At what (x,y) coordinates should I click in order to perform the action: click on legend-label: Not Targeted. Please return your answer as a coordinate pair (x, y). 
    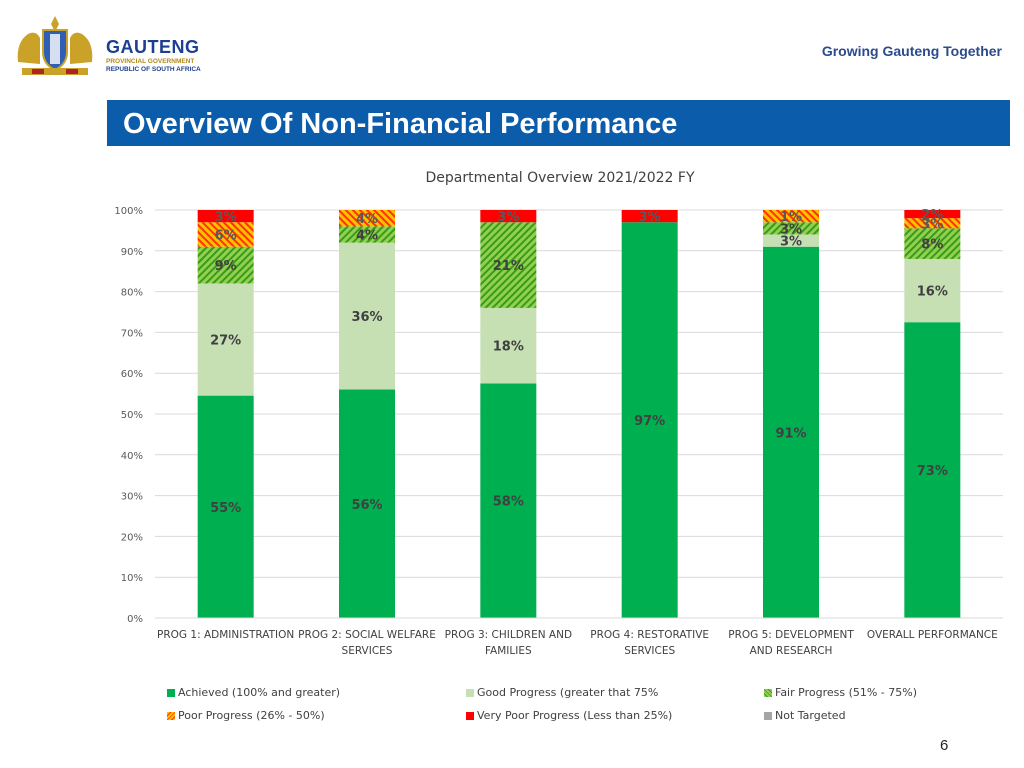
    Looking at the image, I should click on (810, 715).